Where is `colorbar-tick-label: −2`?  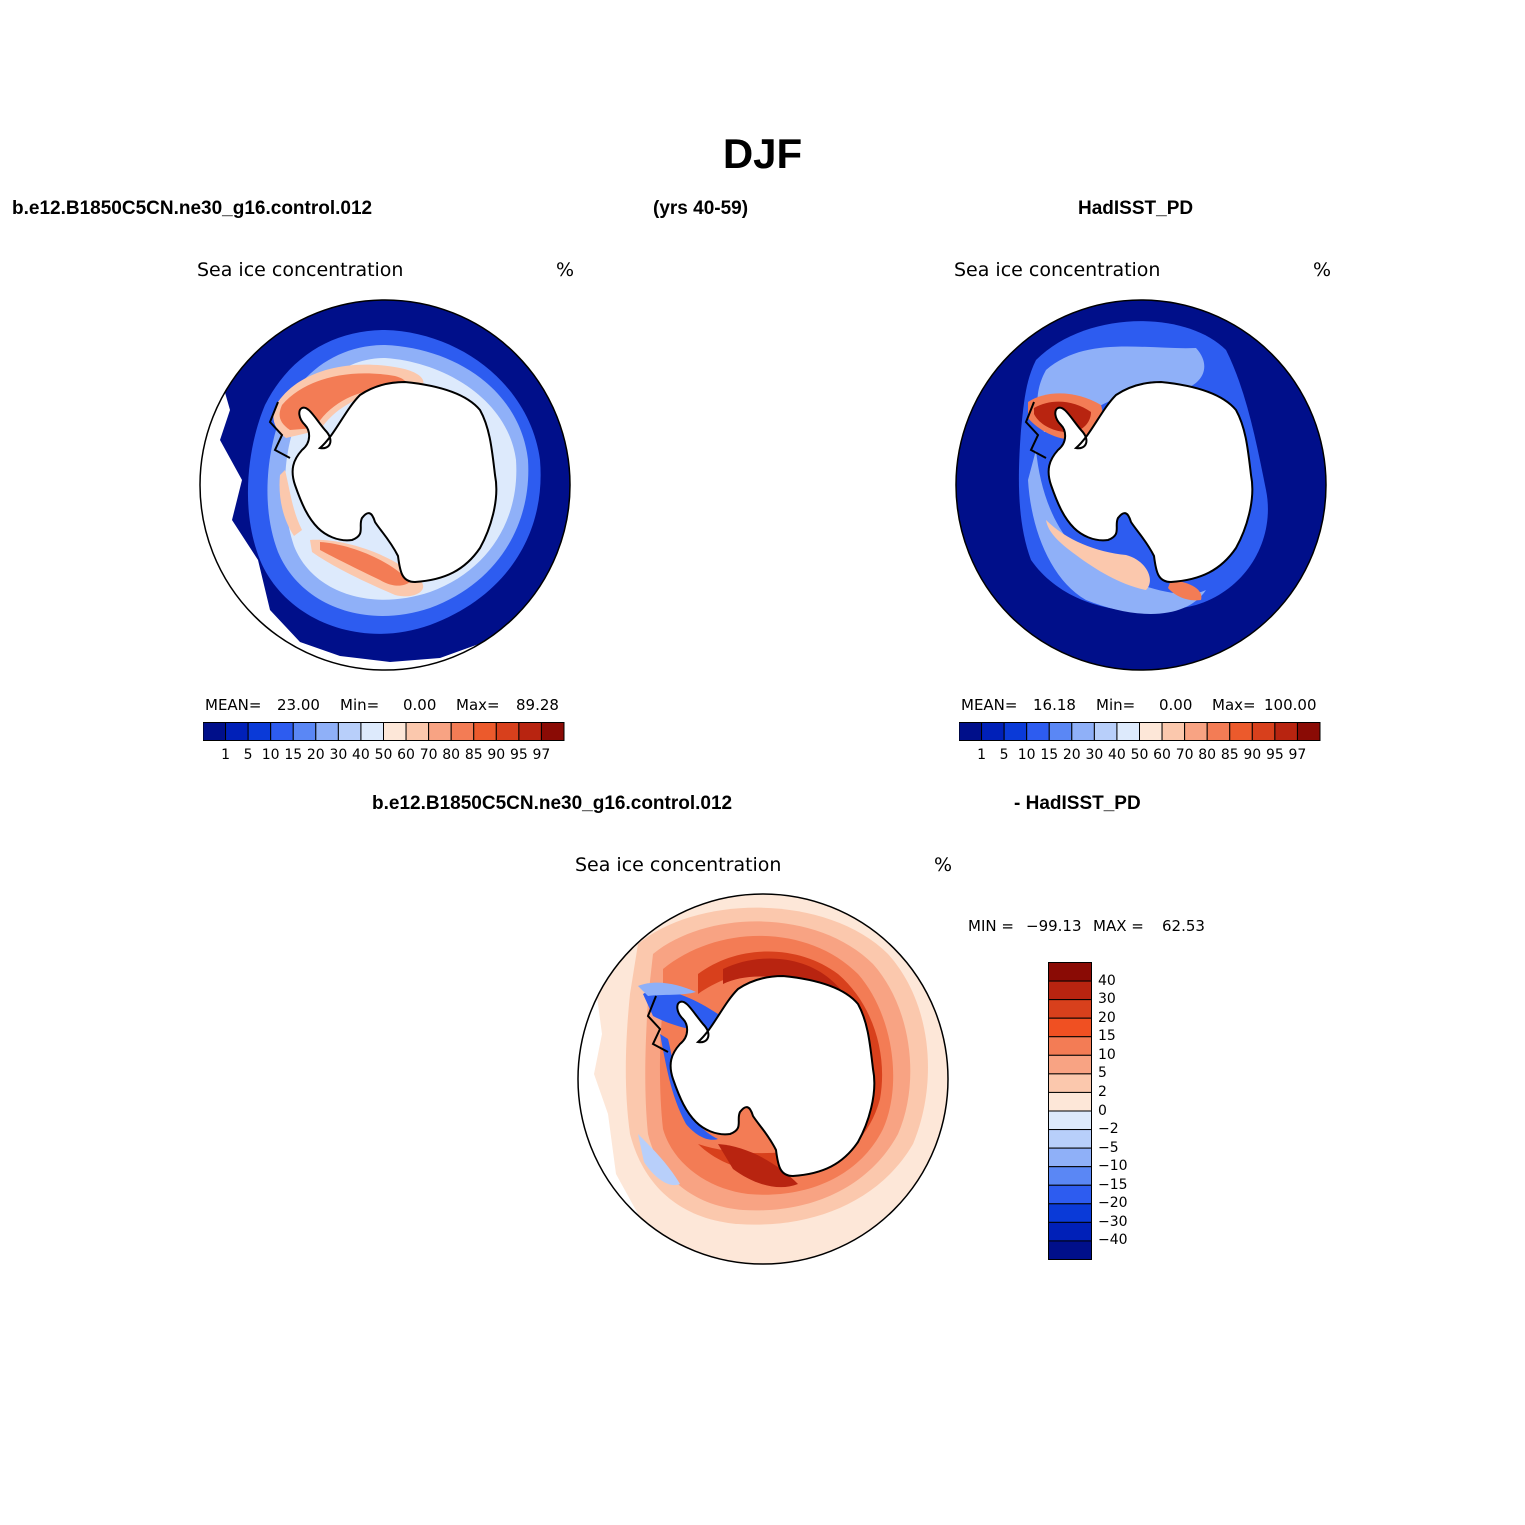
colorbar-tick-label: −2 is located at coordinates (1108, 1129).